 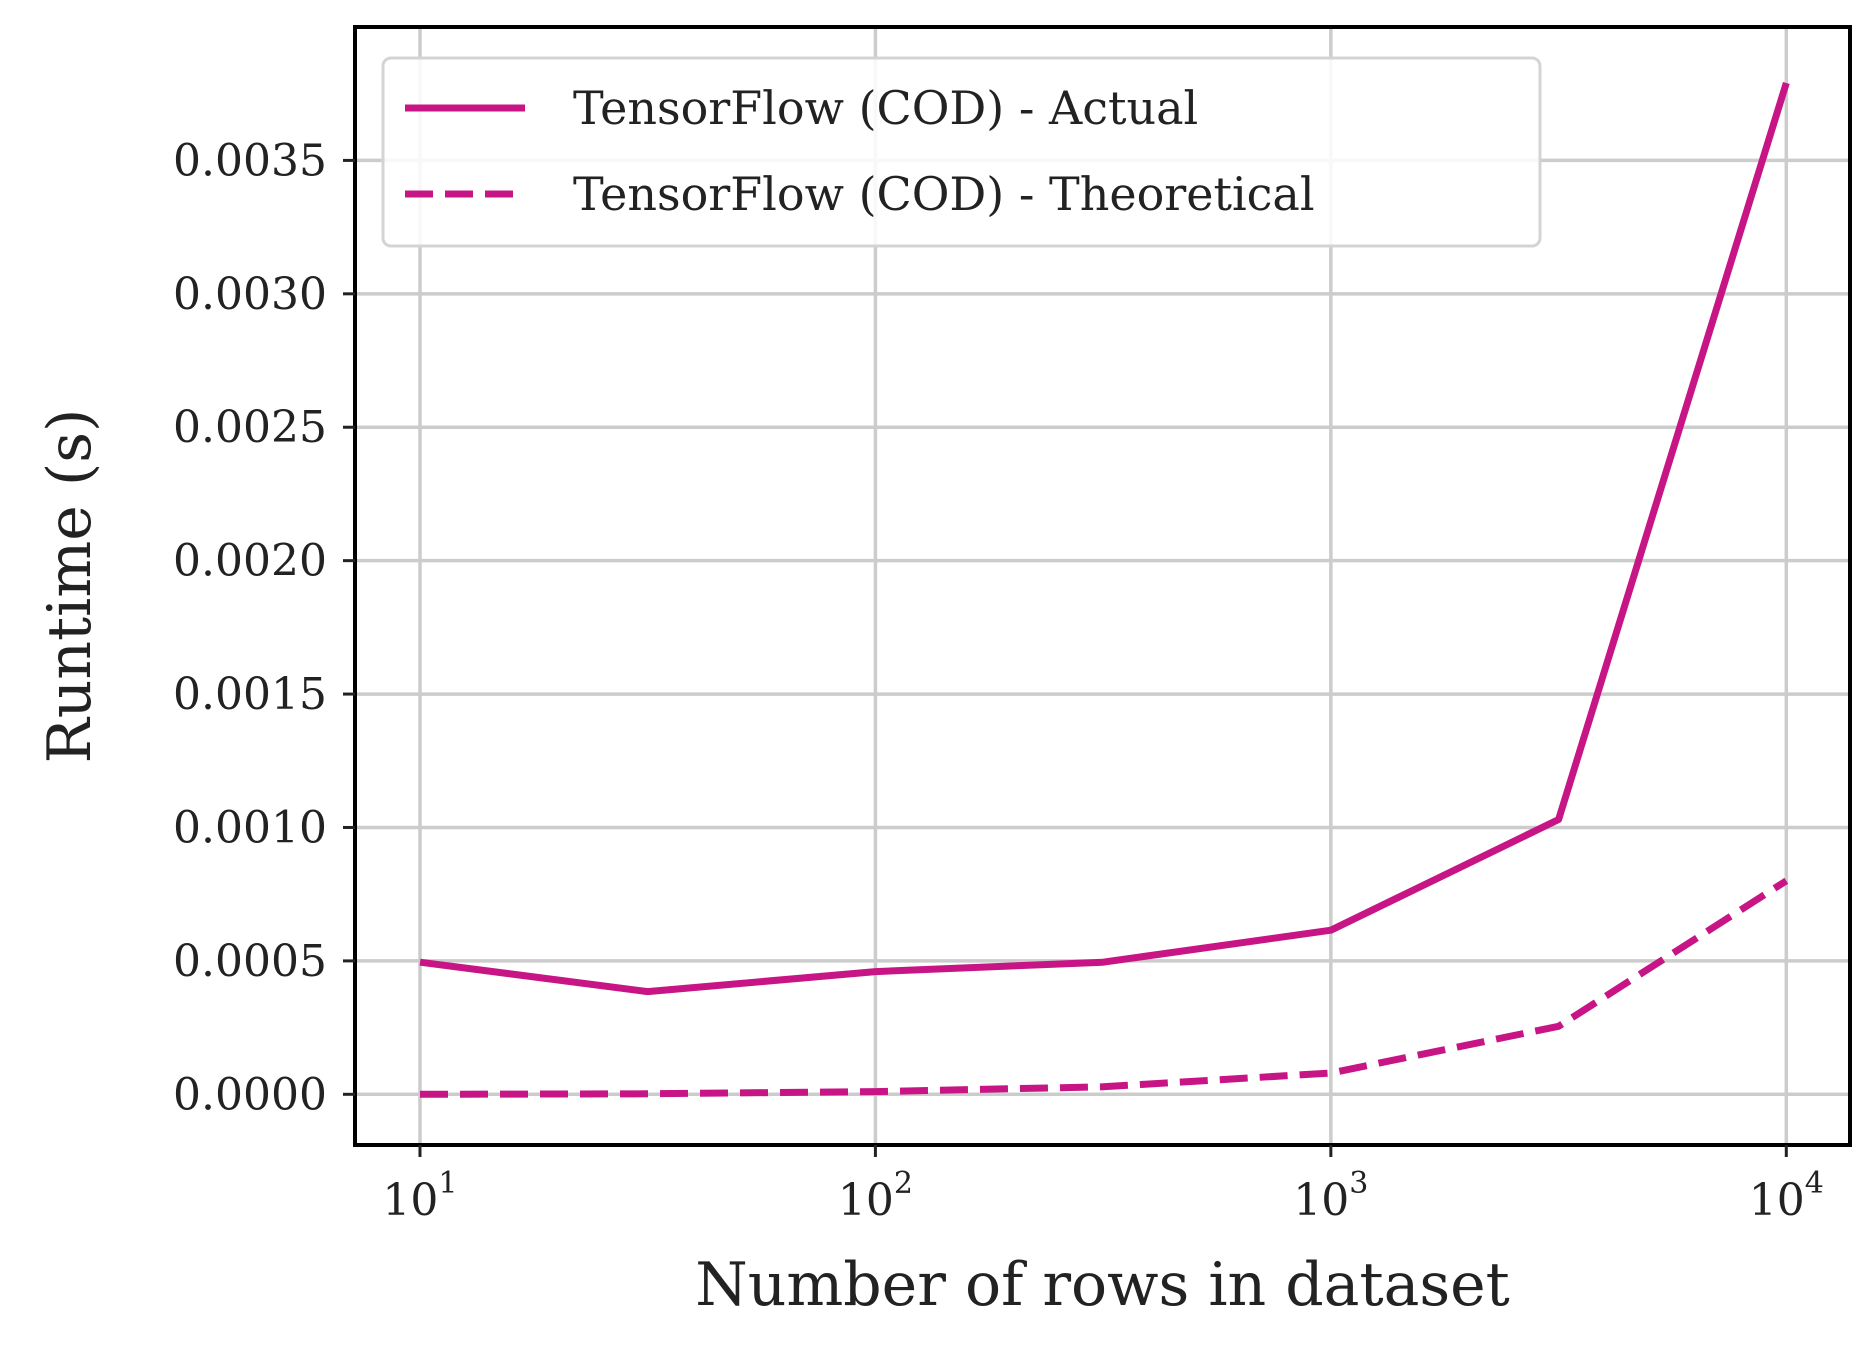 I want to click on y-tick-label: 0.0025, so click(x=250, y=427).